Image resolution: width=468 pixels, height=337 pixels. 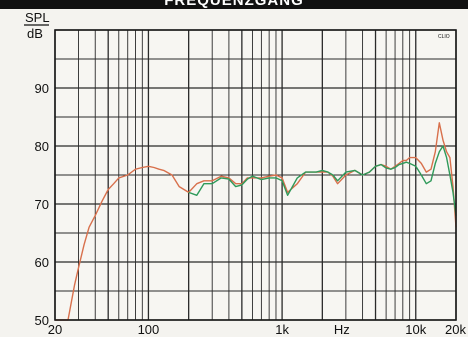 I want to click on chart-title: FREQUENZGANG, so click(x=234, y=4).